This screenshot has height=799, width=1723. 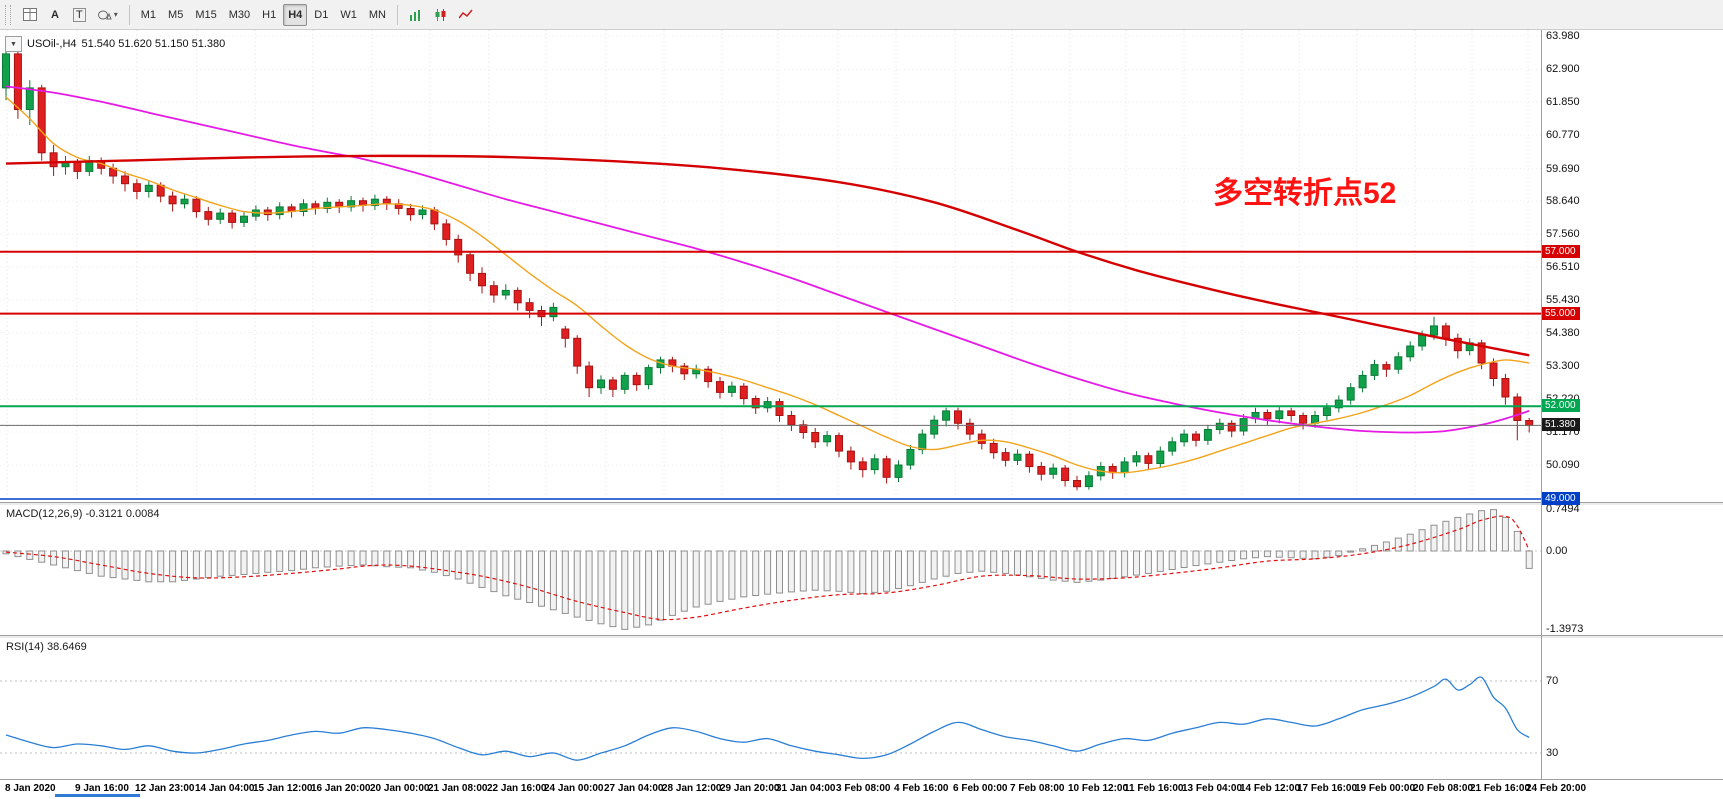 I want to click on bid-price-tag: 51.380, so click(x=1561, y=425).